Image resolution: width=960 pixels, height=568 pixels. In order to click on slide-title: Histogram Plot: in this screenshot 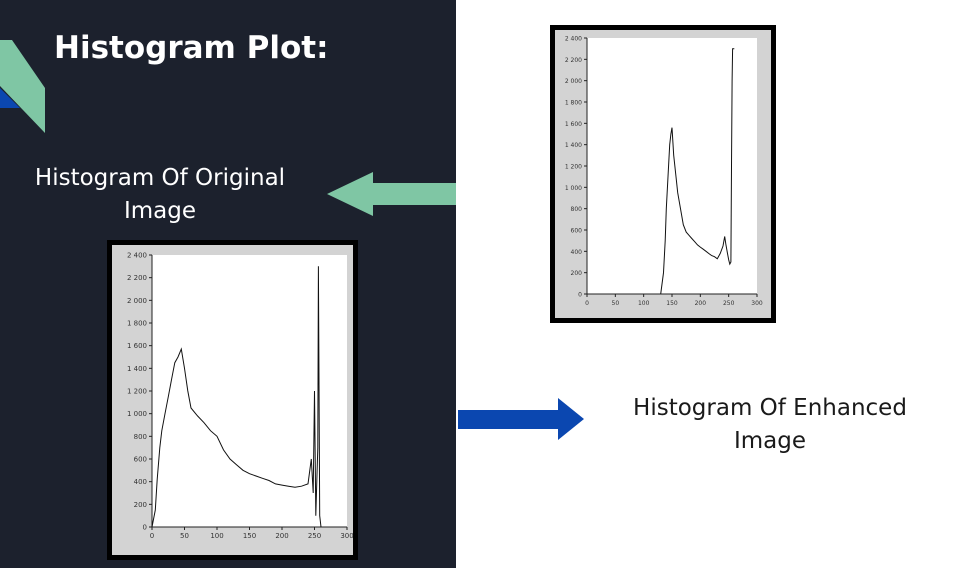, I will do `click(191, 48)`.